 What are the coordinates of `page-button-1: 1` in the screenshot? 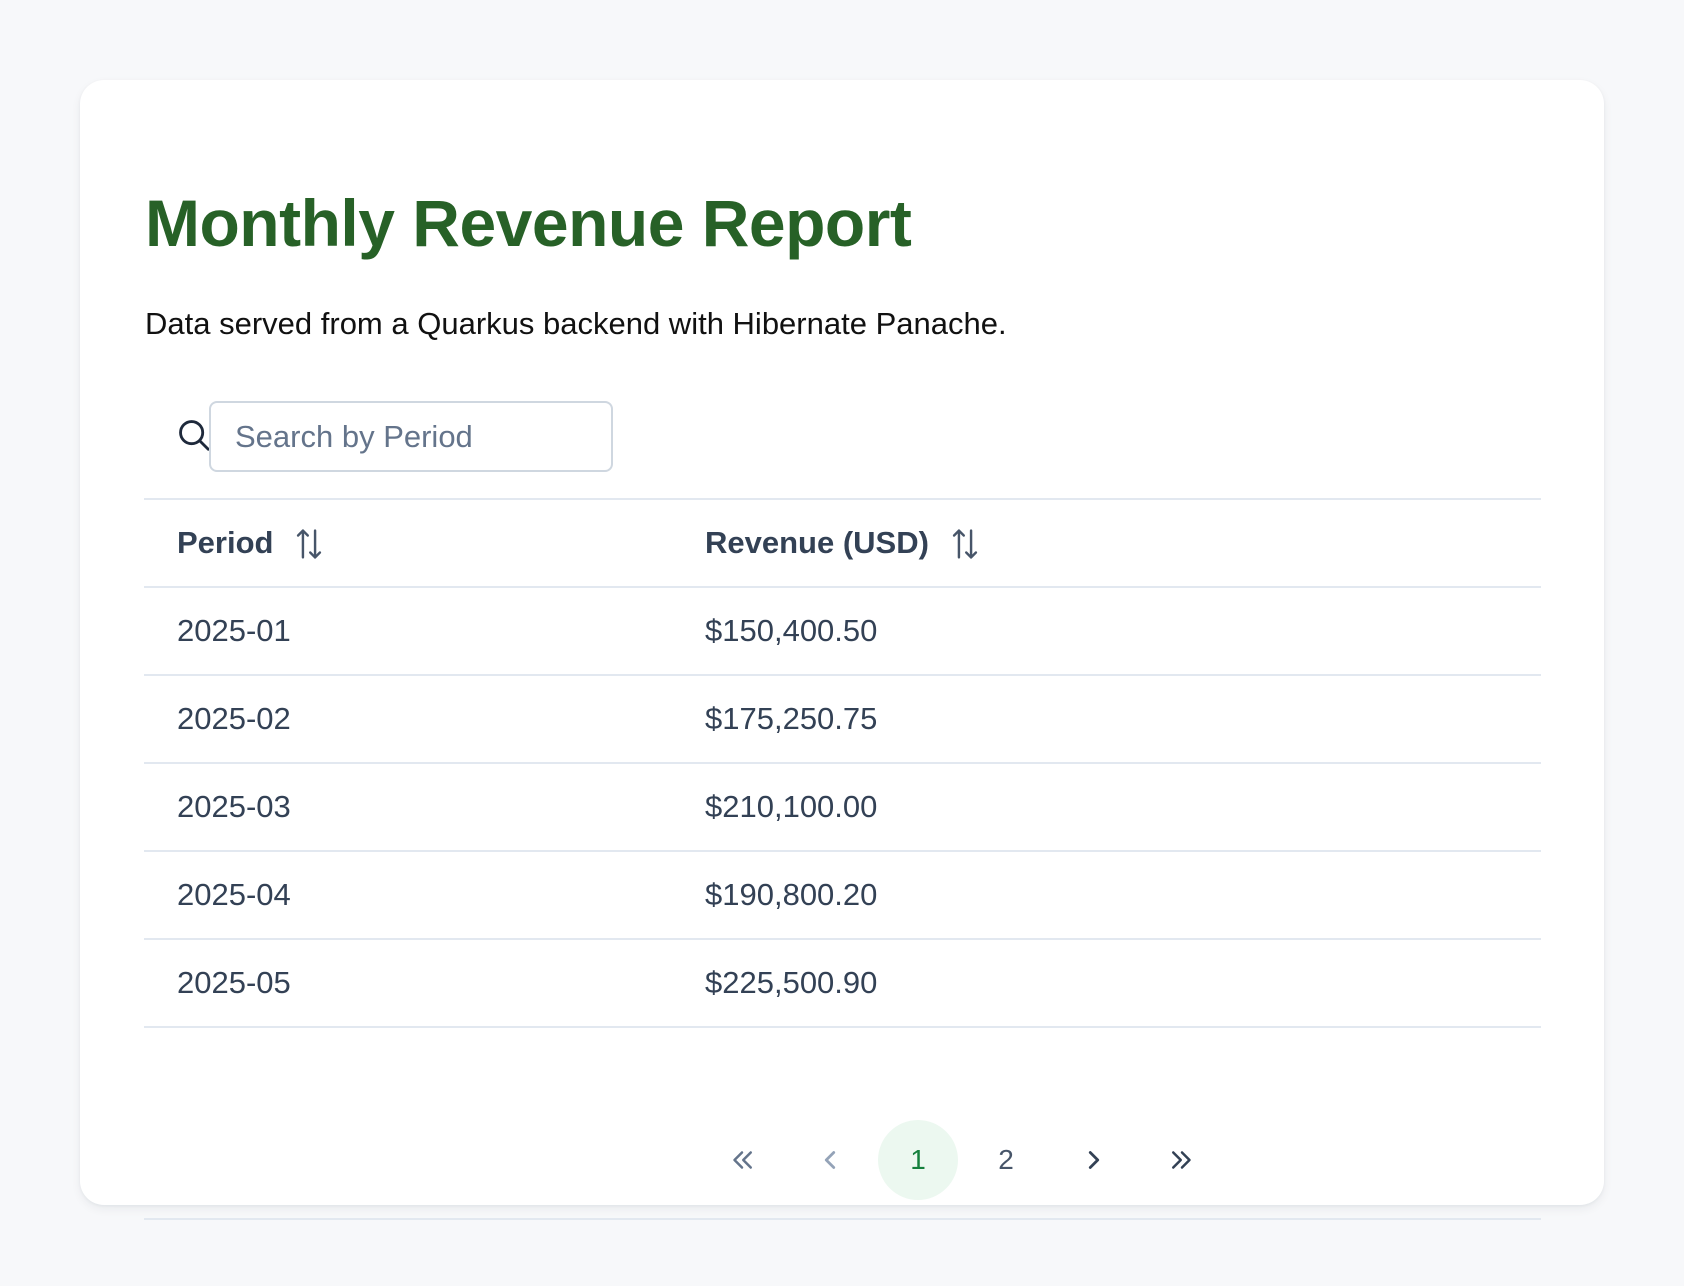 It's located at (918, 1160).